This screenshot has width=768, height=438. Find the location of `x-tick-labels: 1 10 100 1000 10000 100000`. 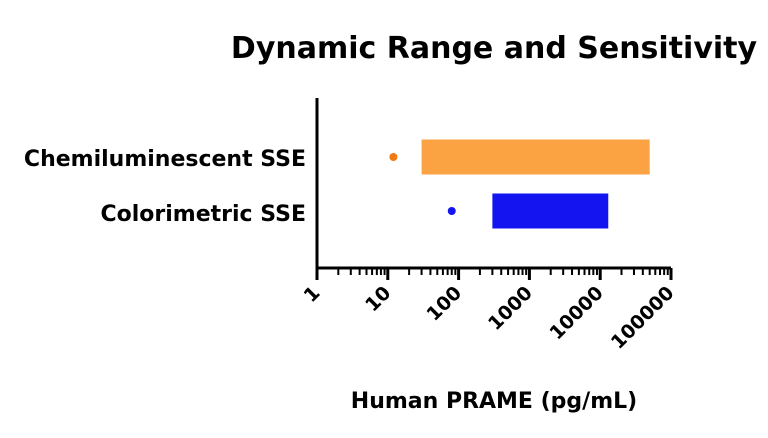

x-tick-labels: 1 10 100 1000 10000 100000 is located at coordinates (489, 318).